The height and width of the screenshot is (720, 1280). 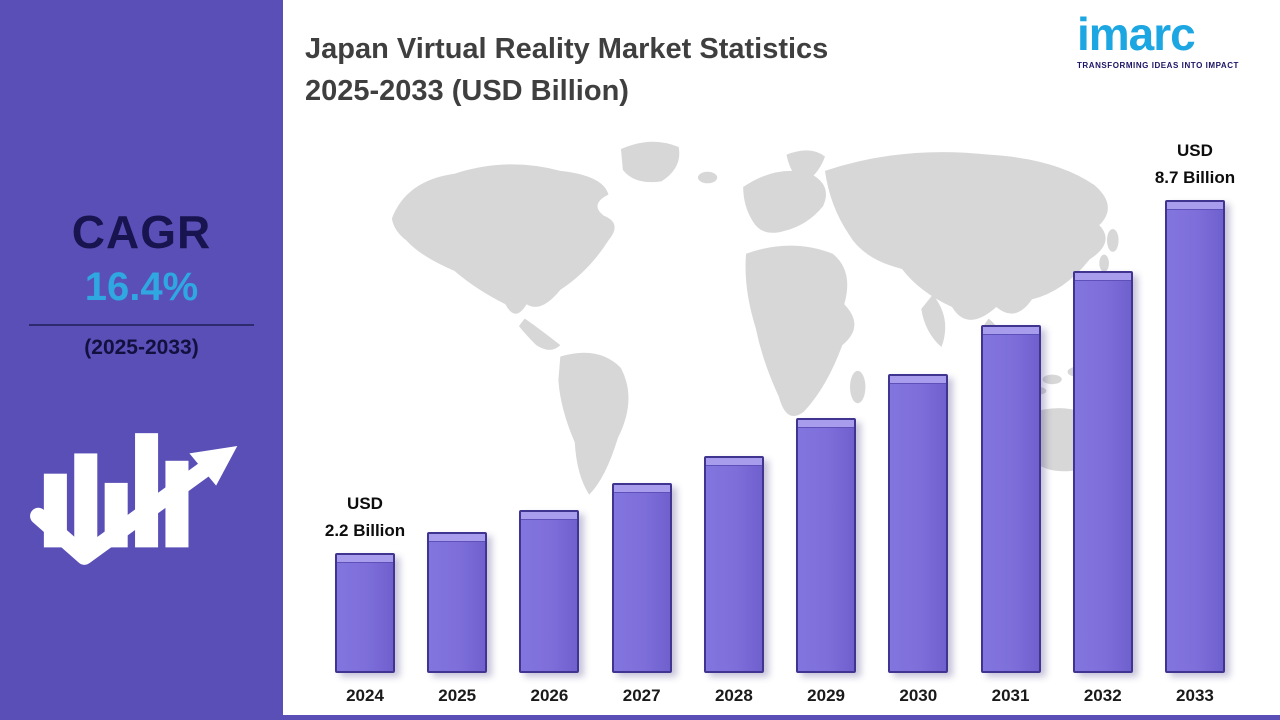 I want to click on bar-value-annotation: USD 2.2 Billion, so click(x=365, y=517).